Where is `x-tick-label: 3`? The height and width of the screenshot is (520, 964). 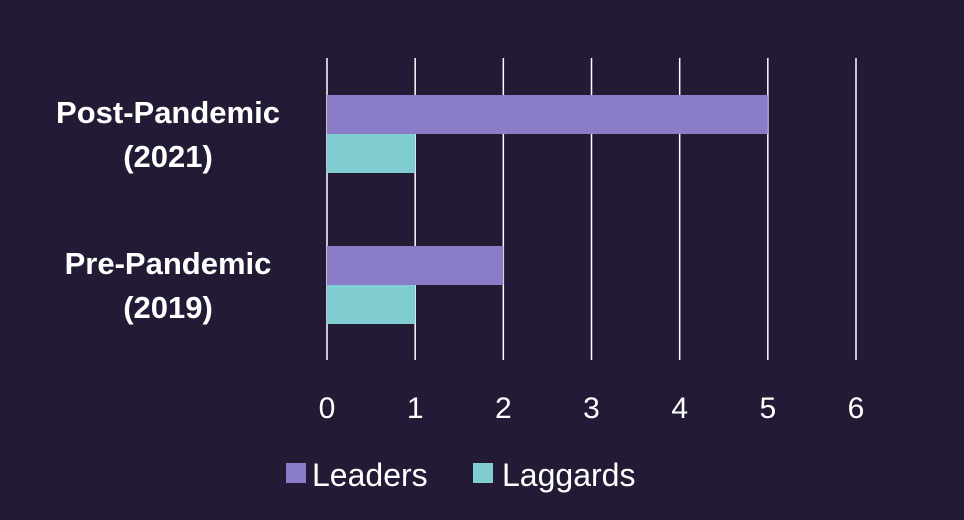
x-tick-label: 3 is located at coordinates (591, 408).